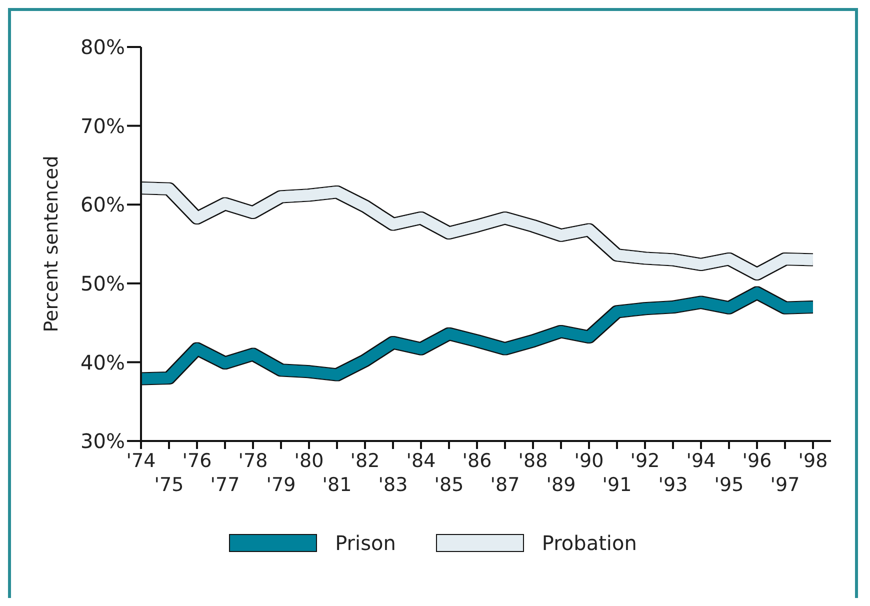  Describe the element at coordinates (589, 461) in the screenshot. I see `x-tick-label: '90` at that location.